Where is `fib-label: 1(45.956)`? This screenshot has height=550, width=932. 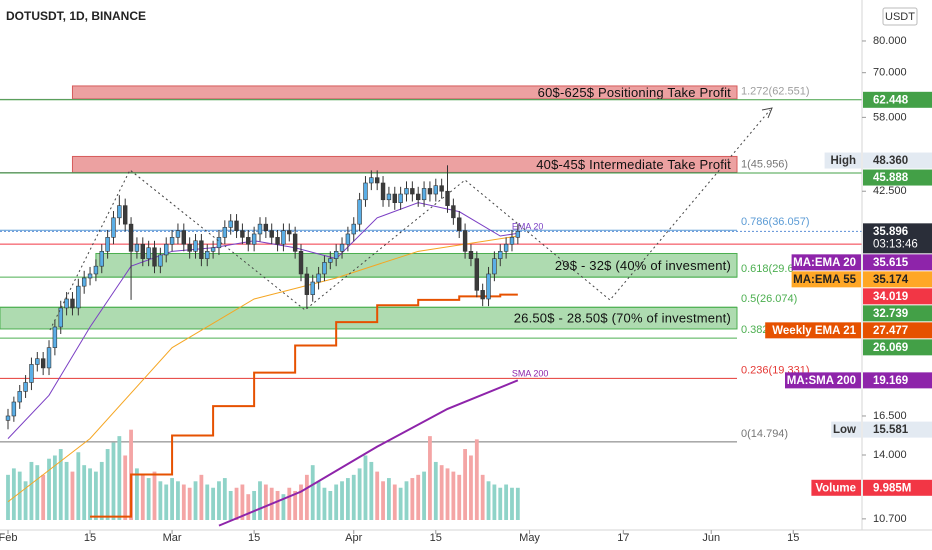
fib-label: 1(45.956) is located at coordinates (764, 165).